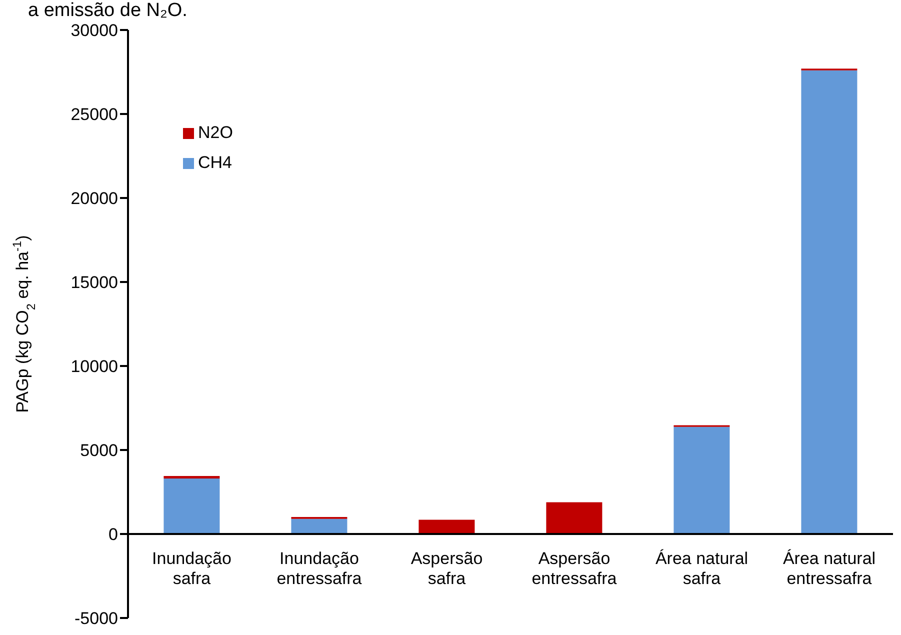  Describe the element at coordinates (94, 282) in the screenshot. I see `y-tick-label: 15000` at that location.